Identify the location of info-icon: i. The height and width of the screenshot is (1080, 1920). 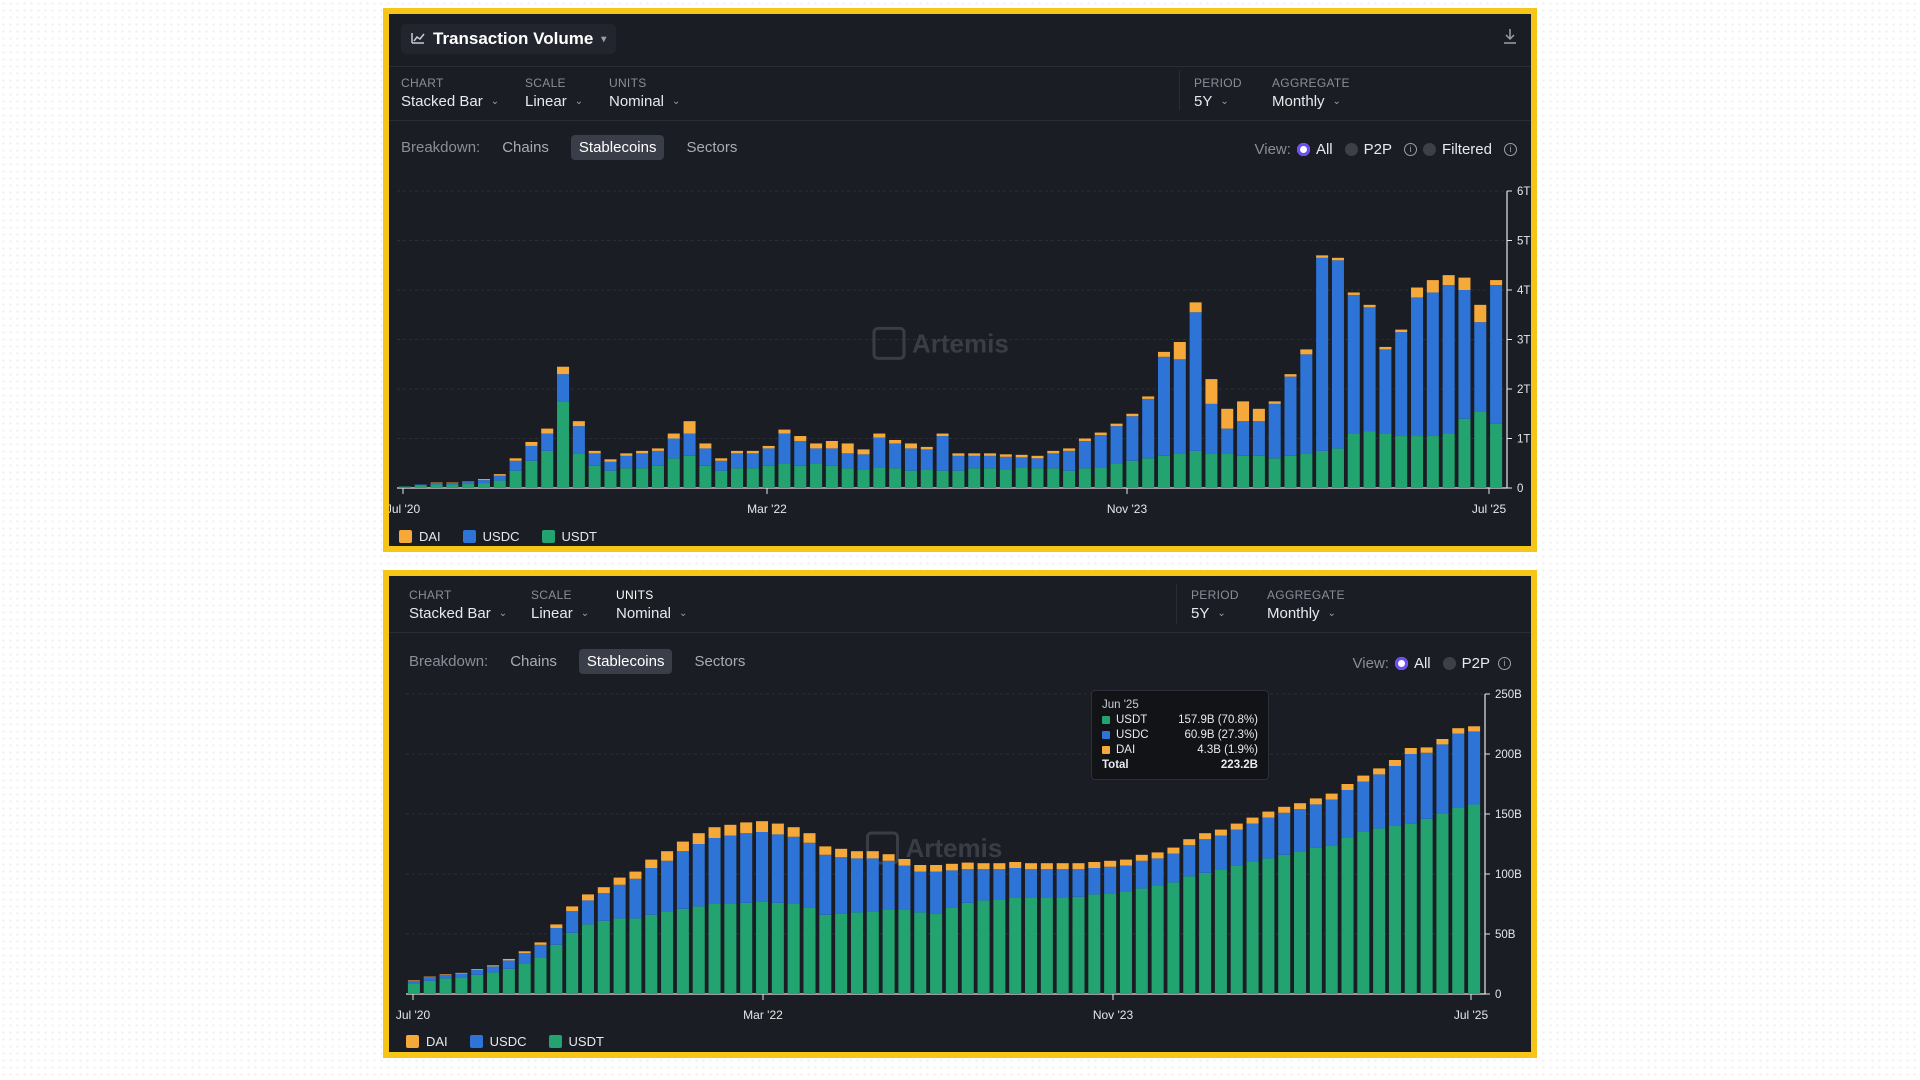
(1510, 149).